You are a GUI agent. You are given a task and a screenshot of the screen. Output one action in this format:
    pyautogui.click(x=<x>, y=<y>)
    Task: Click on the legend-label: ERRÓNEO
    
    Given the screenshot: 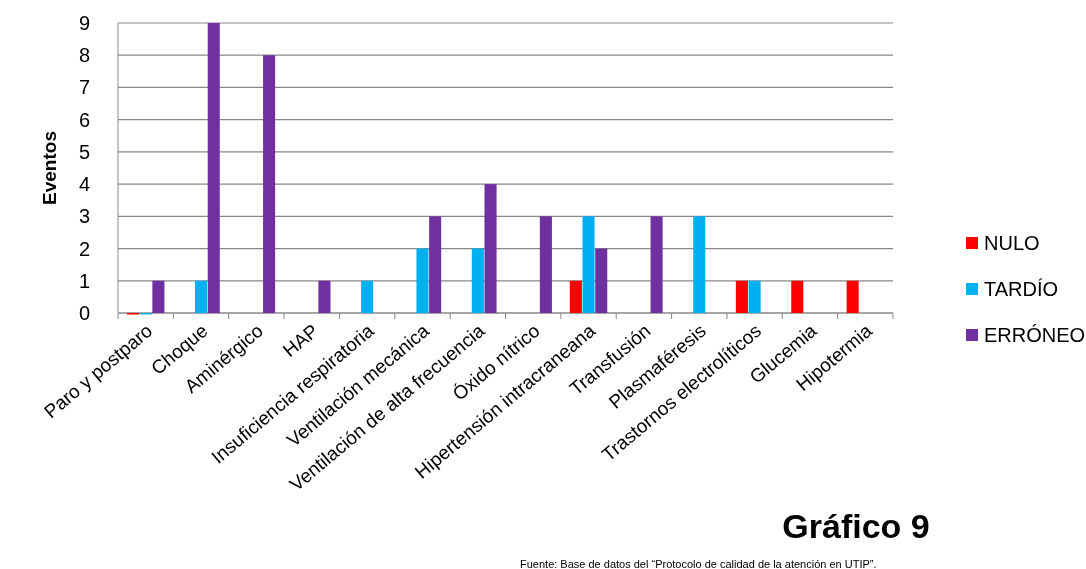 What is the action you would take?
    pyautogui.click(x=1035, y=335)
    